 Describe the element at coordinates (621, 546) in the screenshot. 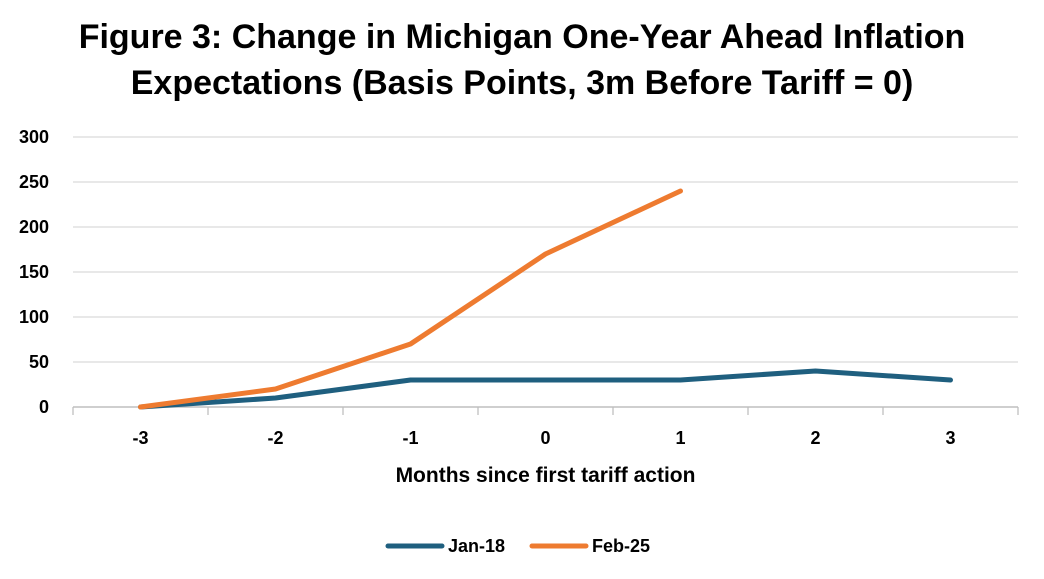

I see `legend-label-feb-25: Feb-25` at that location.